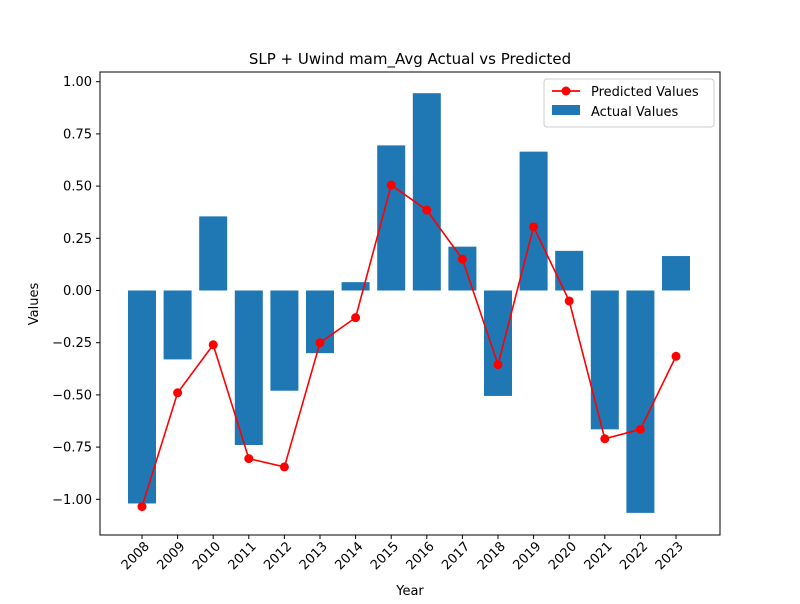 The image size is (800, 604). I want to click on bar-actual-2018, so click(498, 343).